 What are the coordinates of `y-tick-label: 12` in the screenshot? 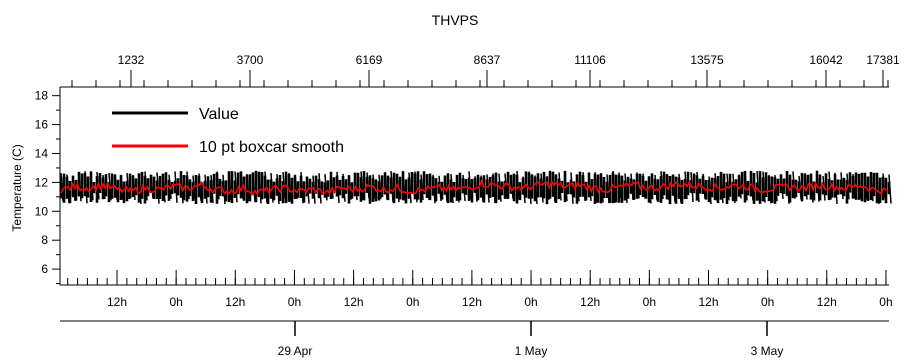 It's located at (42, 182).